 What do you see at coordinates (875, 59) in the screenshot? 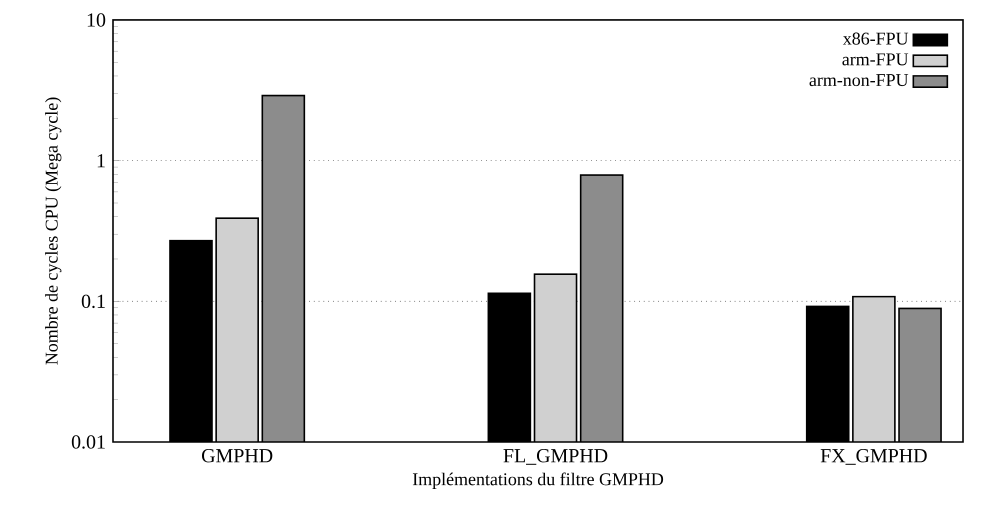
I see `legend-label: arm-FPU` at bounding box center [875, 59].